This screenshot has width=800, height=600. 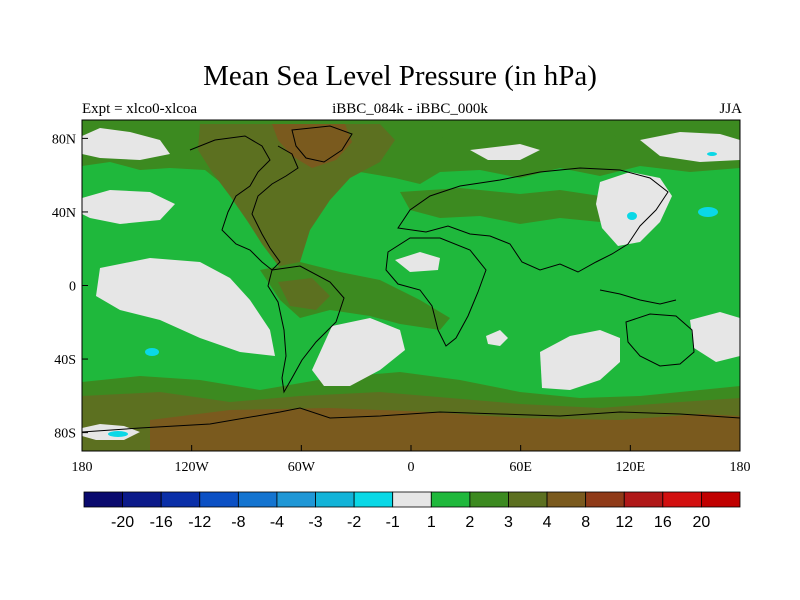 What do you see at coordinates (315, 522) in the screenshot?
I see `colorbar-label: -3` at bounding box center [315, 522].